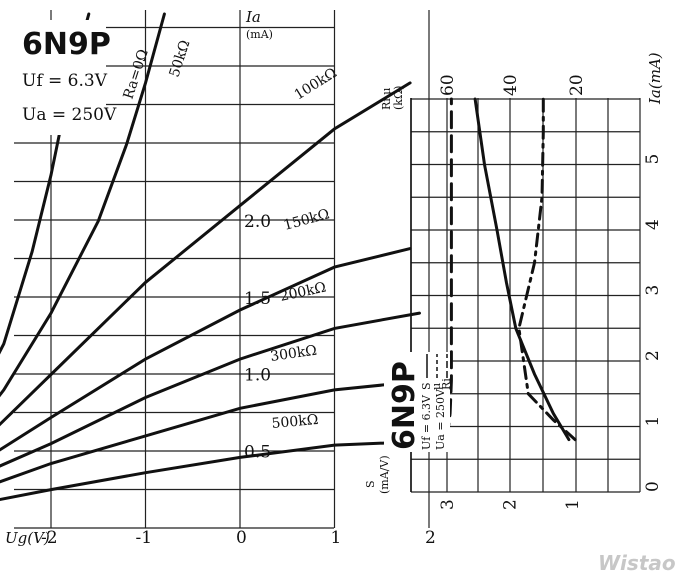 This screenshot has width=681, height=578. What do you see at coordinates (49, 538) in the screenshot?
I see `left-x-tick-label: -2` at bounding box center [49, 538].